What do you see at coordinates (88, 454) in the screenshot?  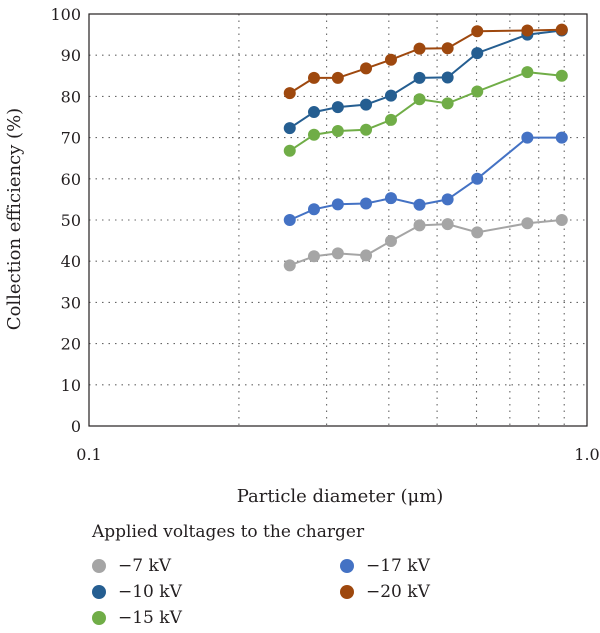 I see `x-tick-label: 0.1` at bounding box center [88, 454].